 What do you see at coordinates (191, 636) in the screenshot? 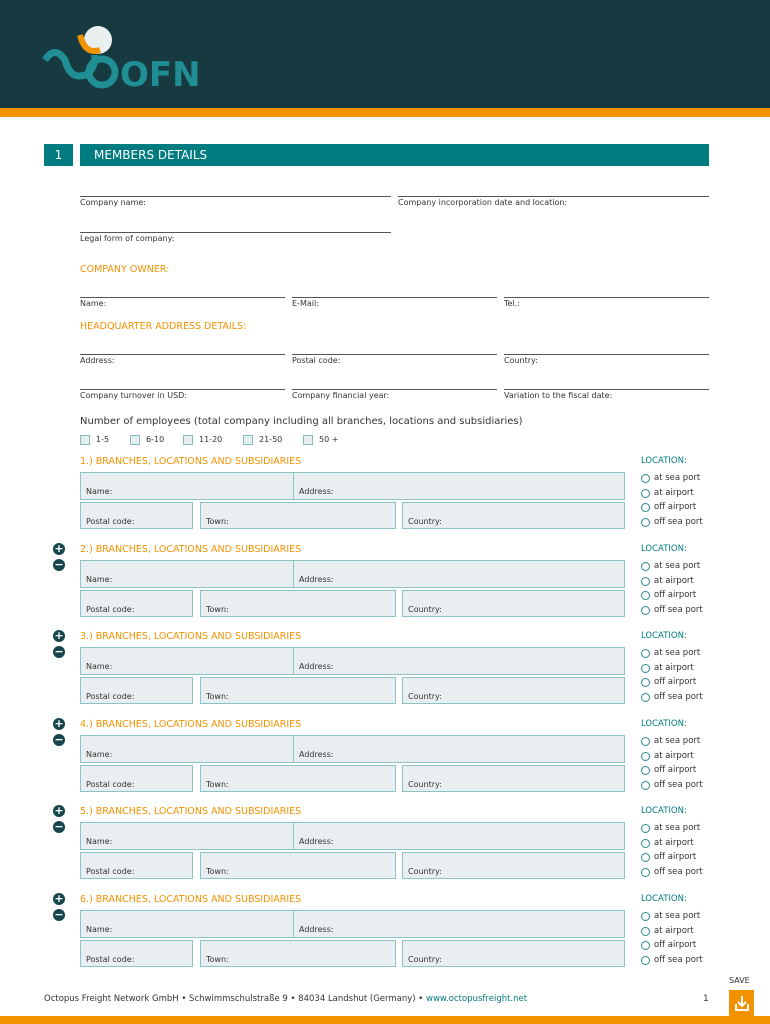
I see `branch-heading: 3.) BRANCHES, LOCATIONS AND SUBSIDIARIES` at bounding box center [191, 636].